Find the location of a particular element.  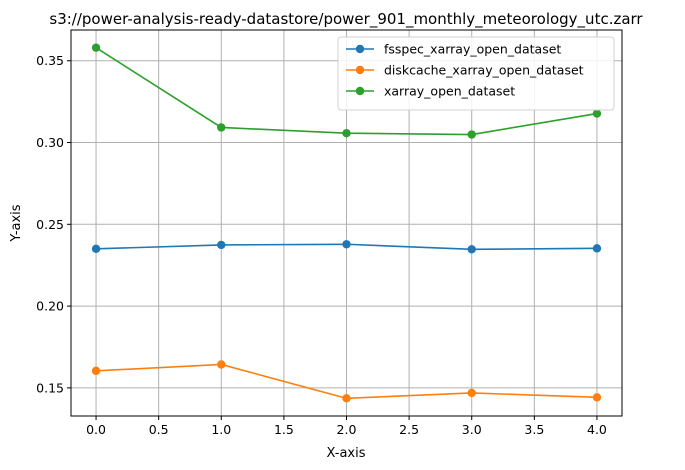

x-tick-label: 4.0 is located at coordinates (597, 429).